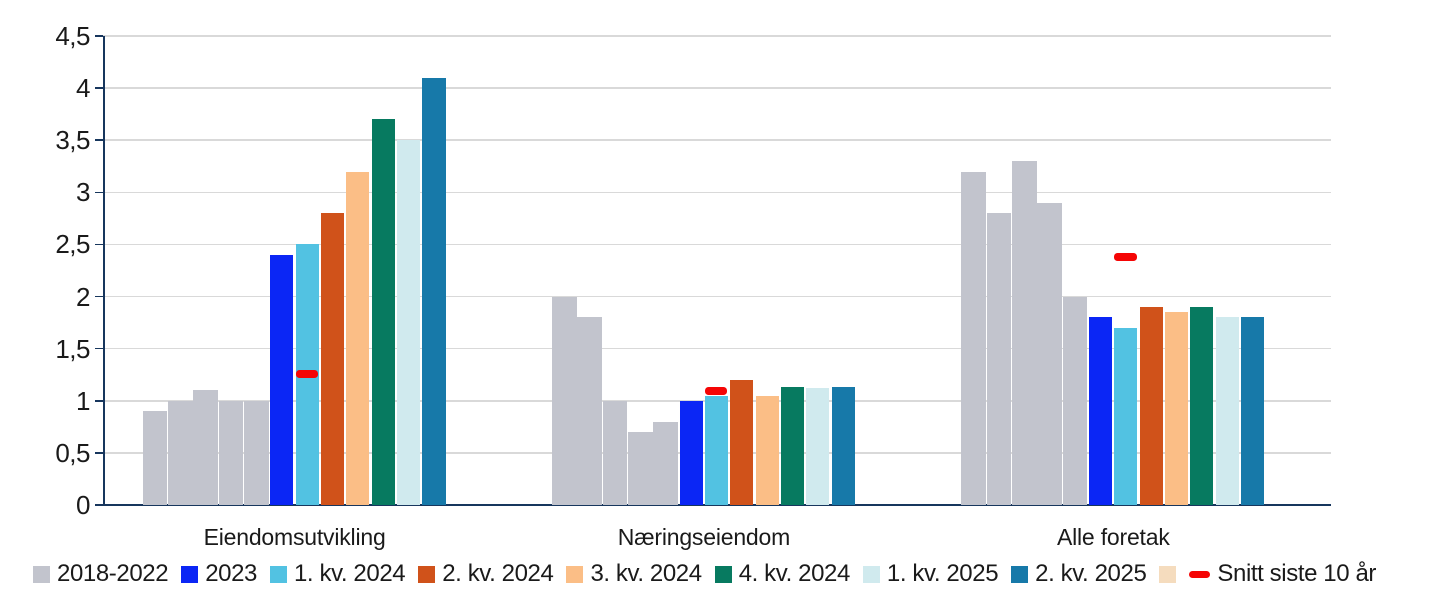 The image size is (1445, 599). I want to click on category-label: Alle foretak, so click(1113, 537).